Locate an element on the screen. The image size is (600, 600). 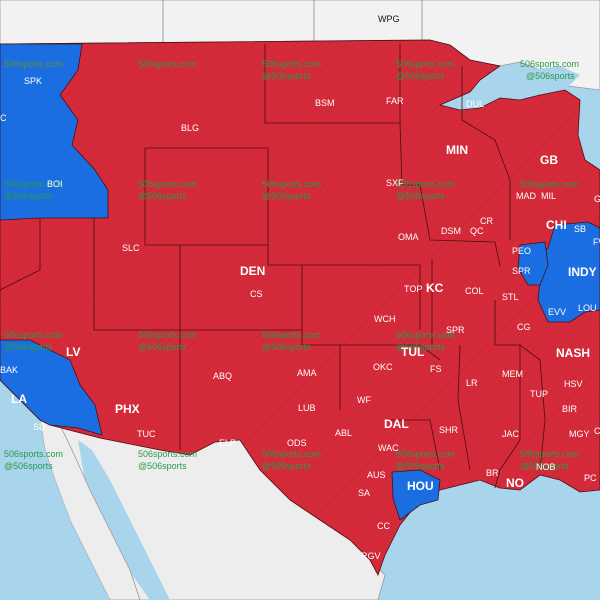
blue-market-northwest is located at coordinates (54, 132).